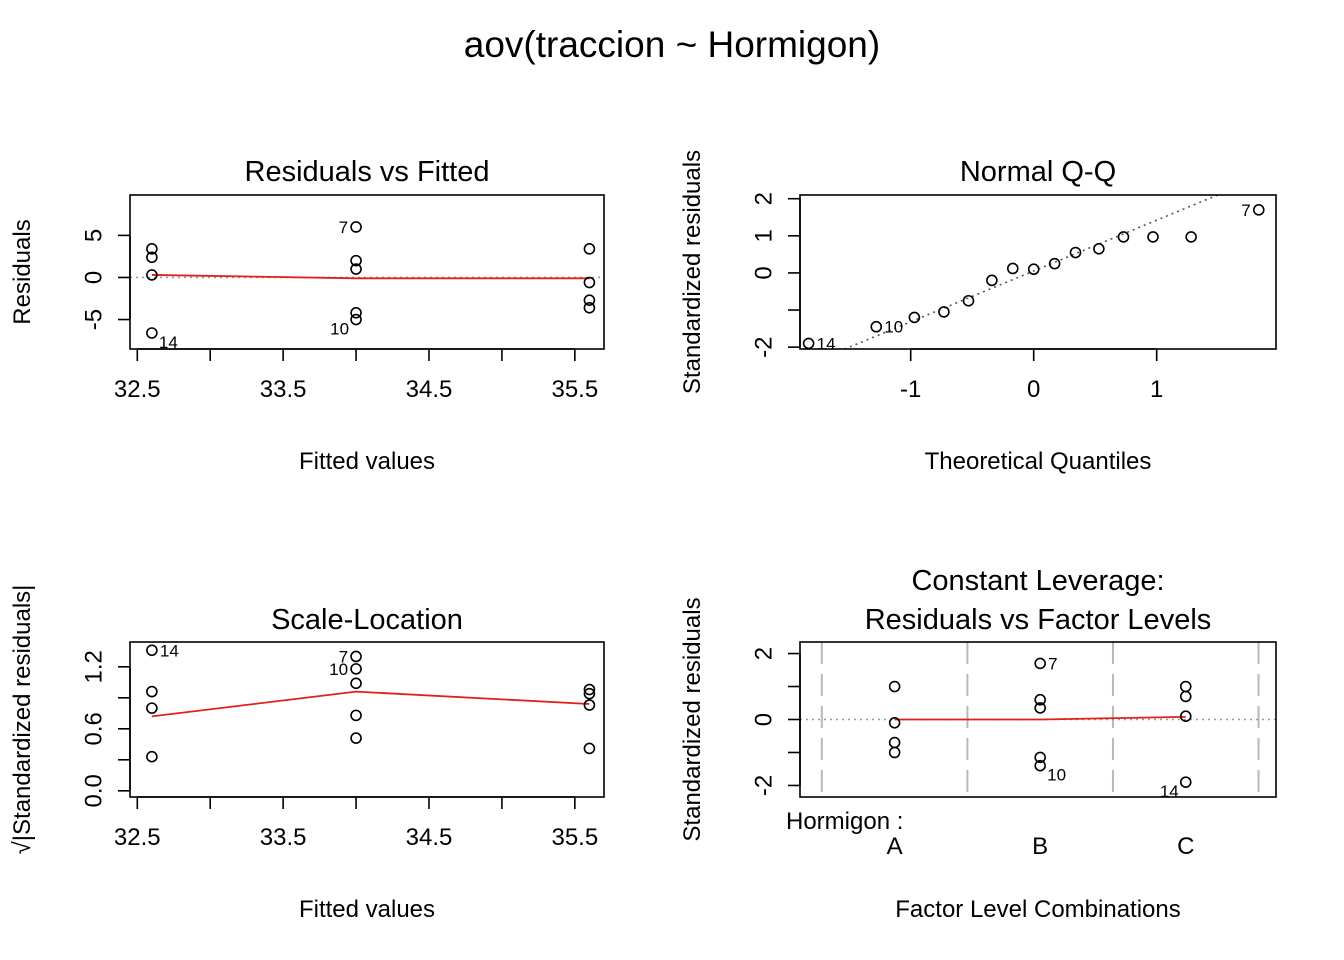  Describe the element at coordinates (1038, 172) in the screenshot. I see `panel-title: Normal Q-Q` at that location.